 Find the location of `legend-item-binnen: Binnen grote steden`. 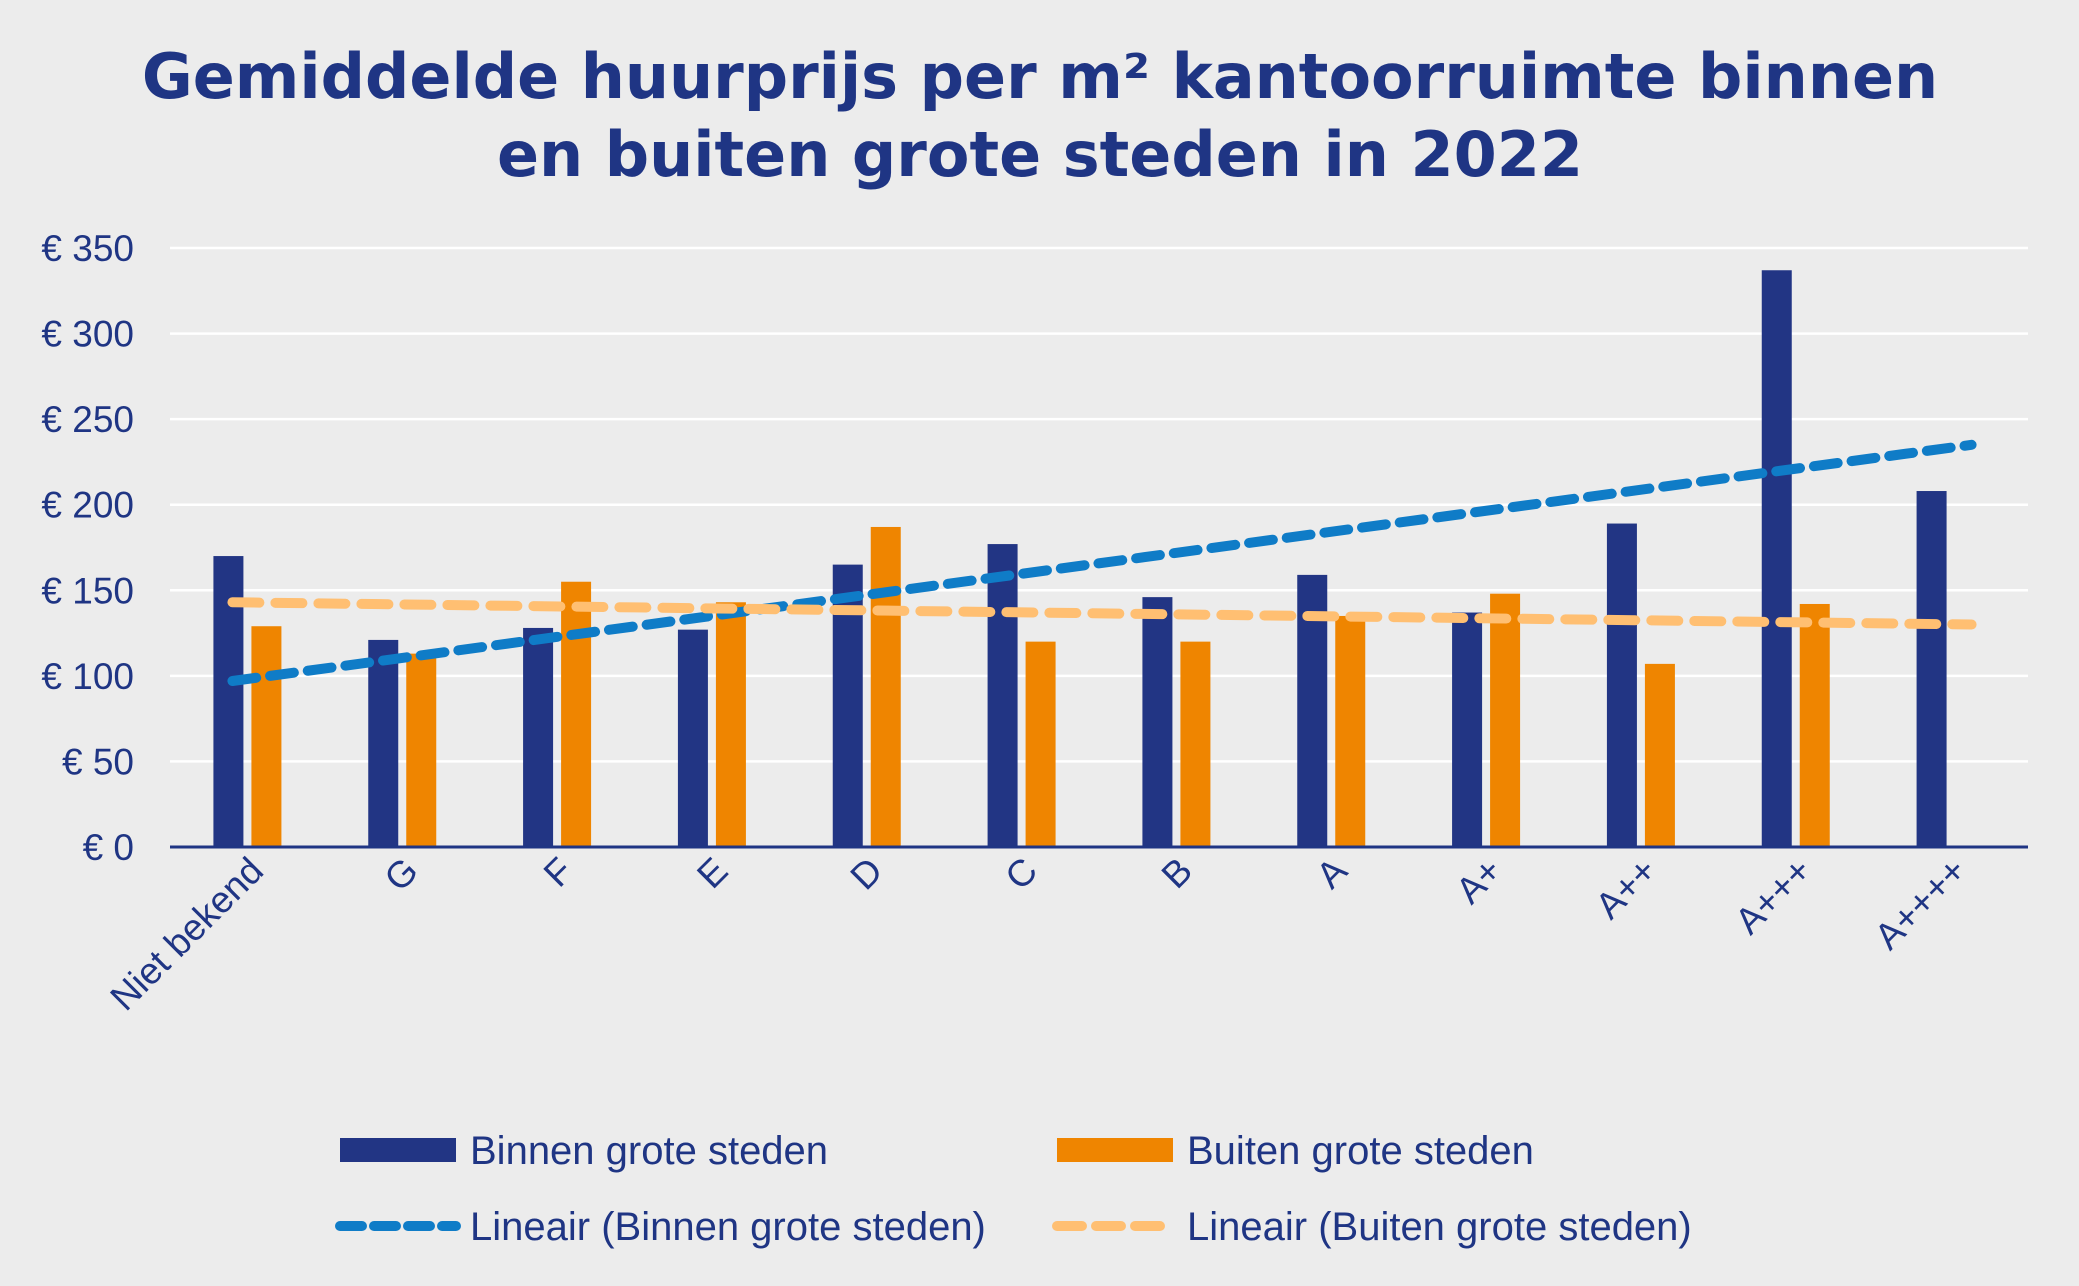

legend-item-binnen: Binnen grote steden is located at coordinates (584, 1151).